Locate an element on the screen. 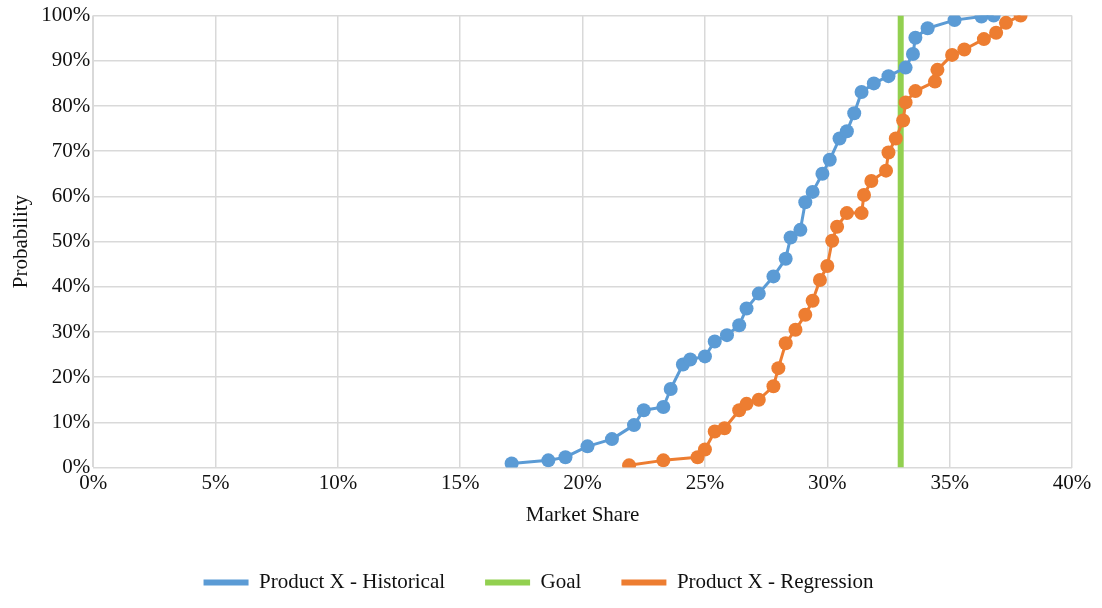 This screenshot has width=1102, height=608. y-tick-label: 80% is located at coordinates (71, 104).